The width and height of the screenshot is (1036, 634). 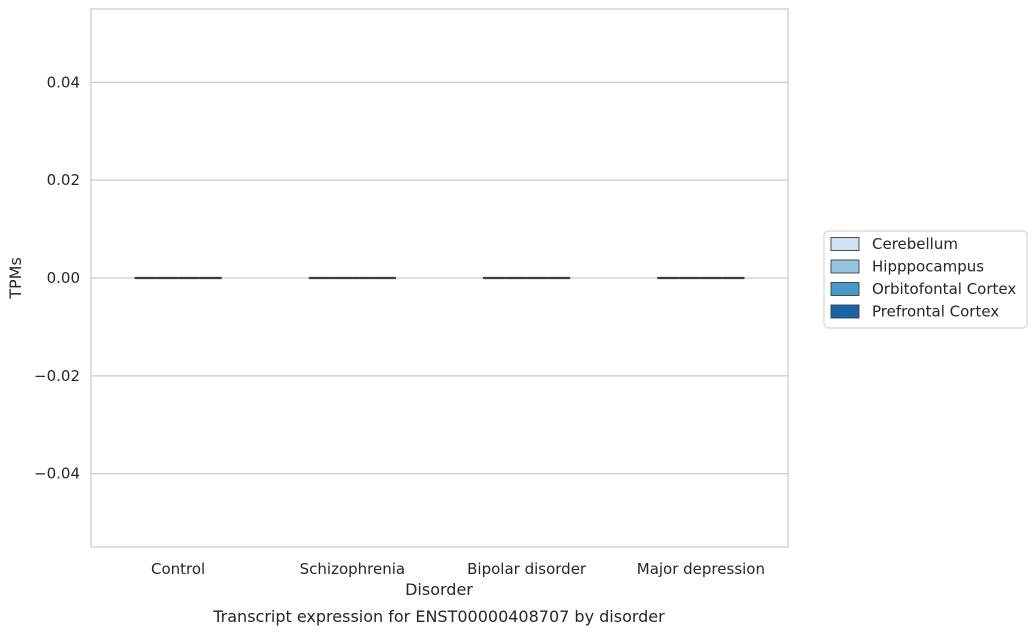 I want to click on y-tick-label: −0.02, so click(x=57, y=376).